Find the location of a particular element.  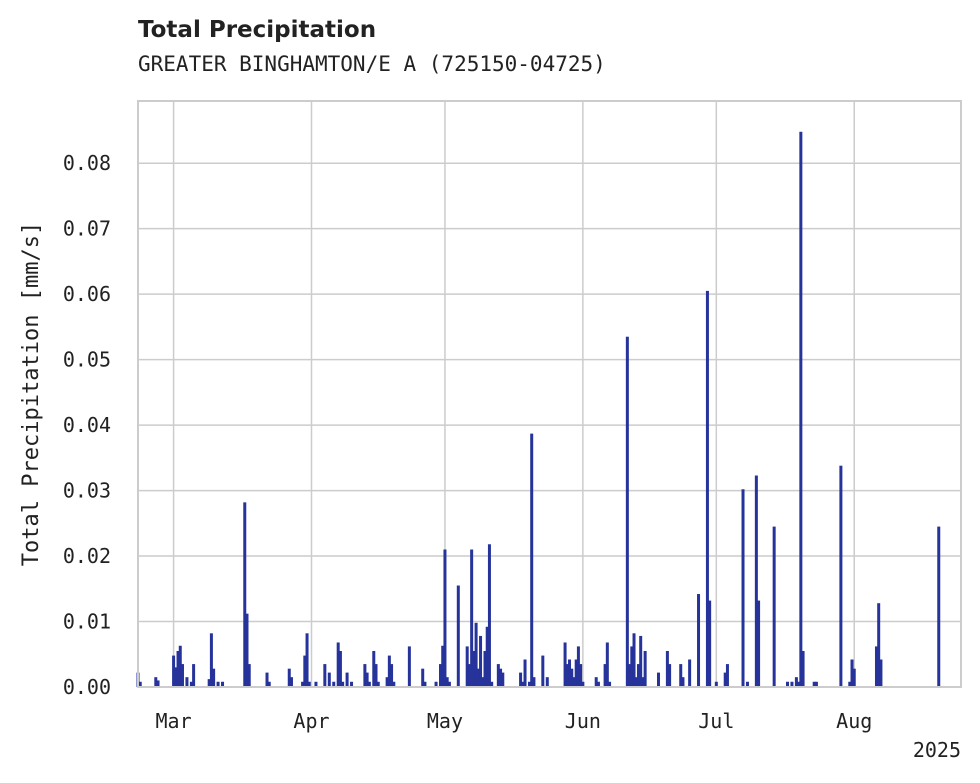

y-axis-title: Total Precipitation [mm/s] is located at coordinates (31, 394).